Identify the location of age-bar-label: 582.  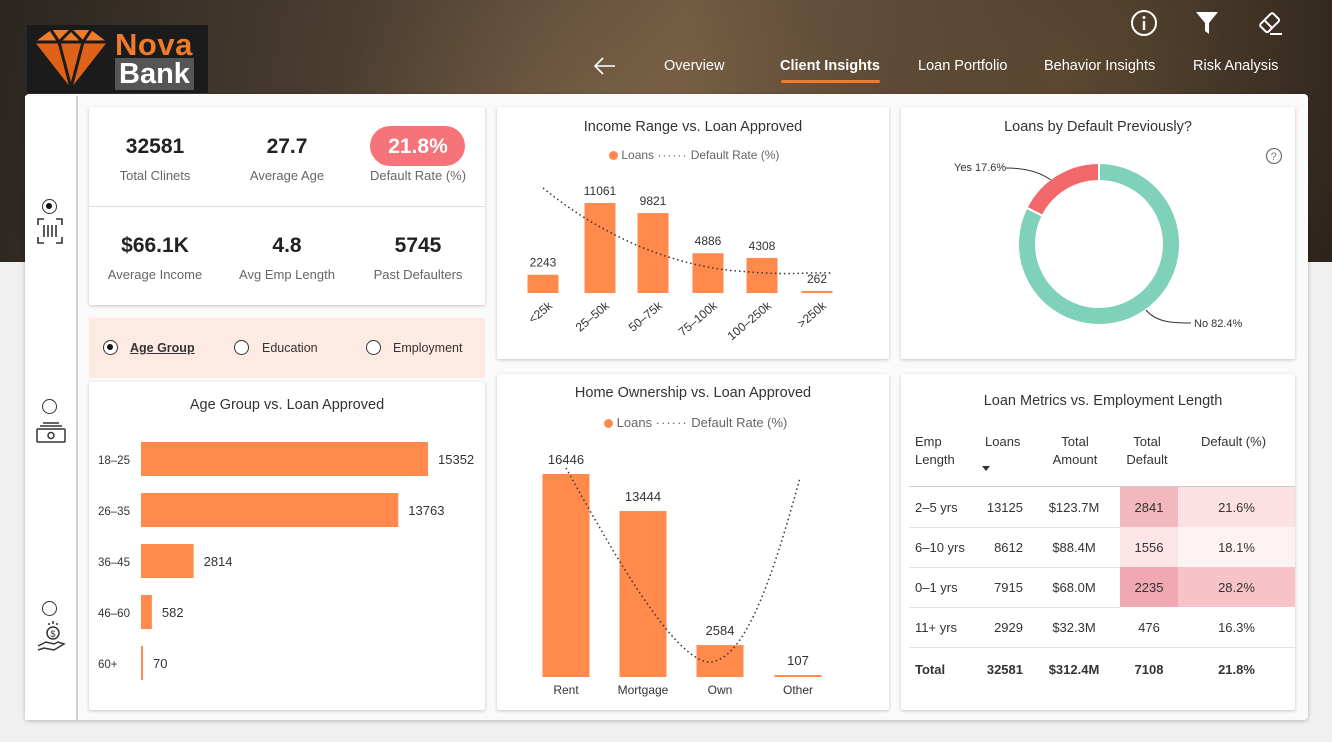
(173, 612).